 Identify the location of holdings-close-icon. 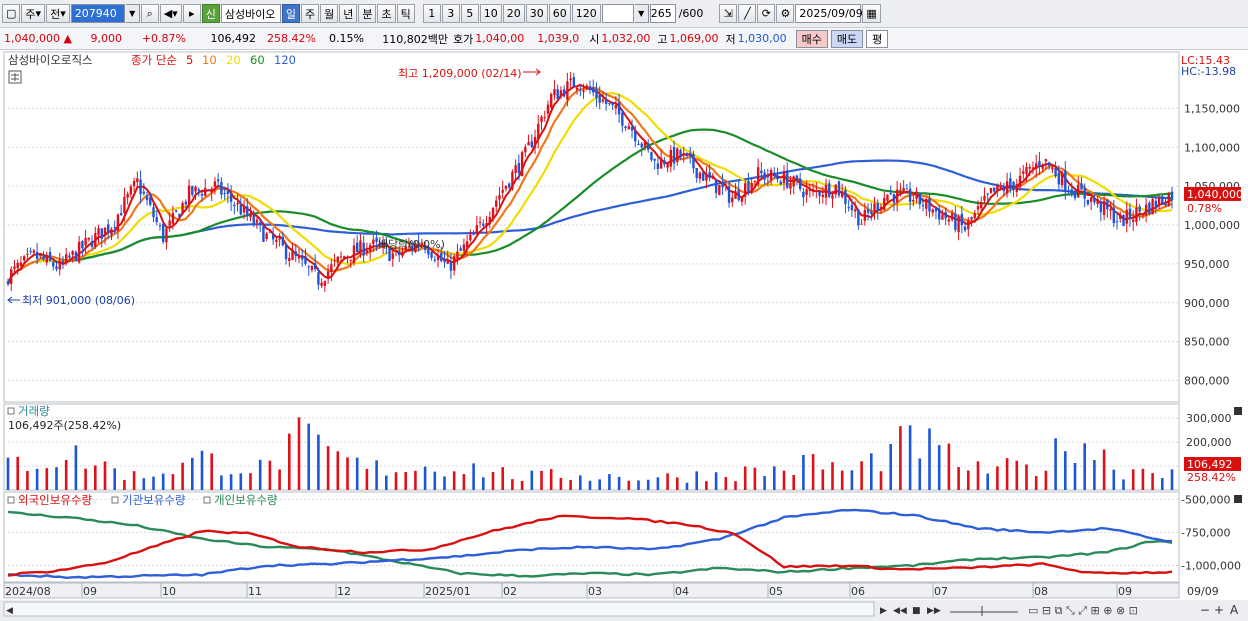
(1238, 499).